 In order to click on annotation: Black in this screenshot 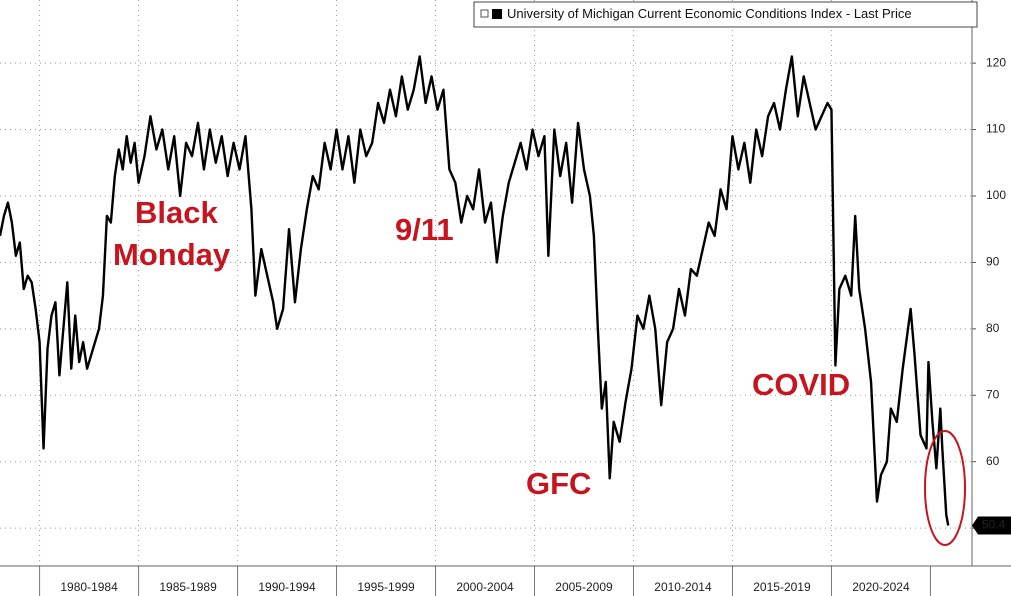, I will do `click(176, 212)`.